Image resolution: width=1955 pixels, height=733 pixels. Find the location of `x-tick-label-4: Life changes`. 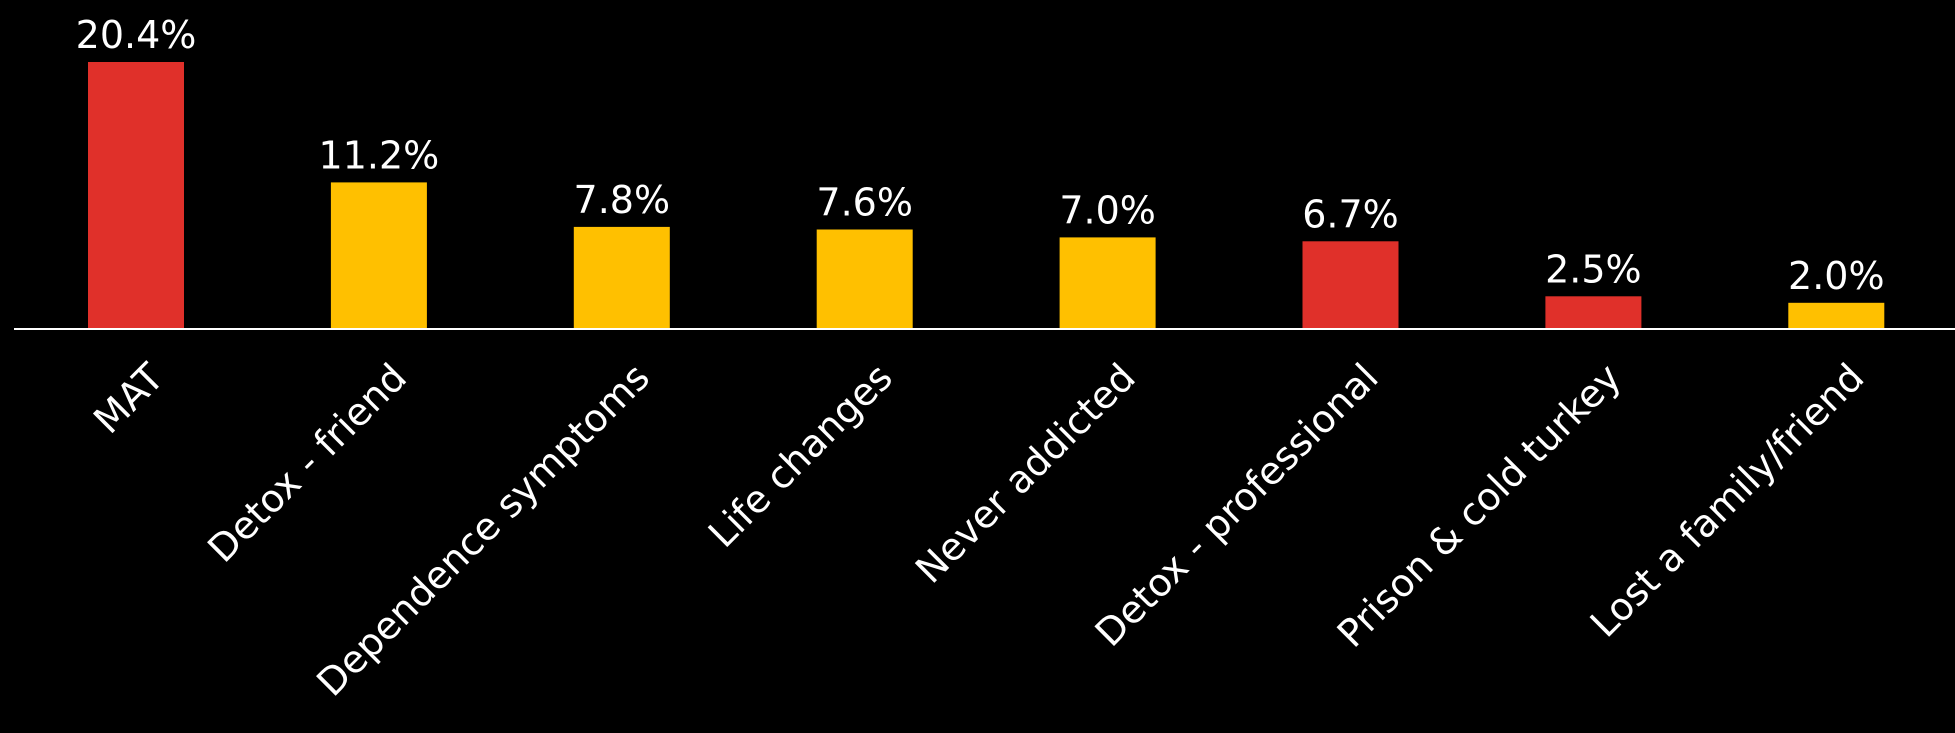

x-tick-label-4: Life changes is located at coordinates (800, 455).